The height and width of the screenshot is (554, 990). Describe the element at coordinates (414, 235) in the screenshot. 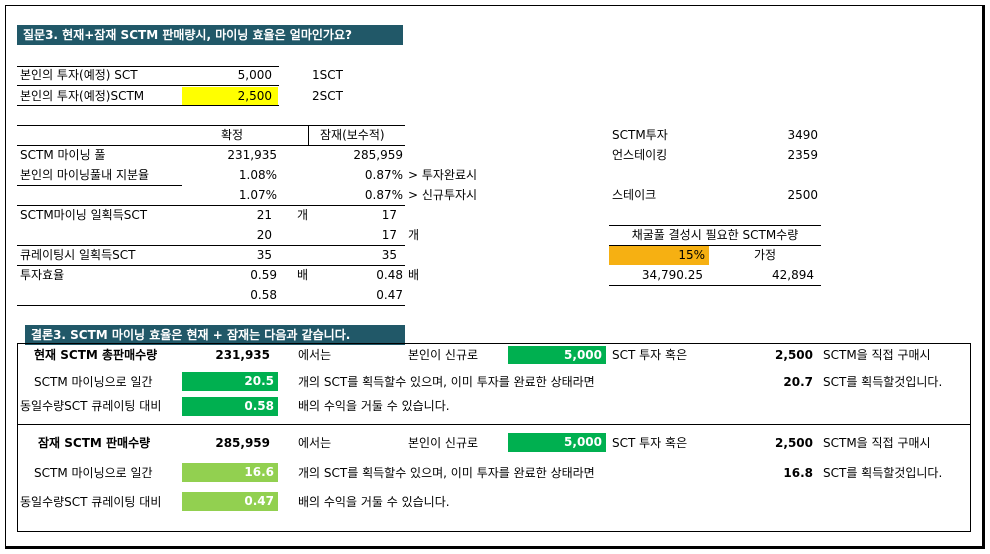

I see `daily2-unit: 개` at that location.